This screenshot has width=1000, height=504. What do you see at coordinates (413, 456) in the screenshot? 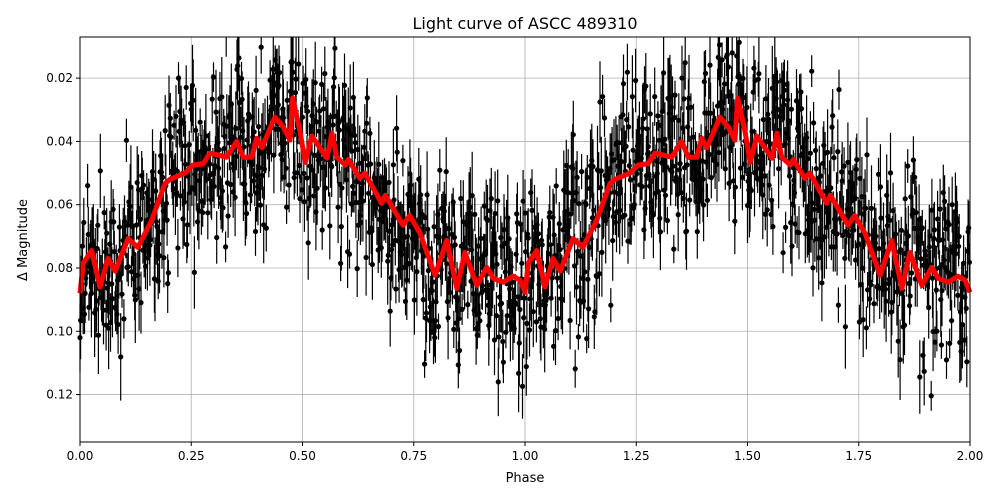
I see `x-tick-label: 0.75` at bounding box center [413, 456].